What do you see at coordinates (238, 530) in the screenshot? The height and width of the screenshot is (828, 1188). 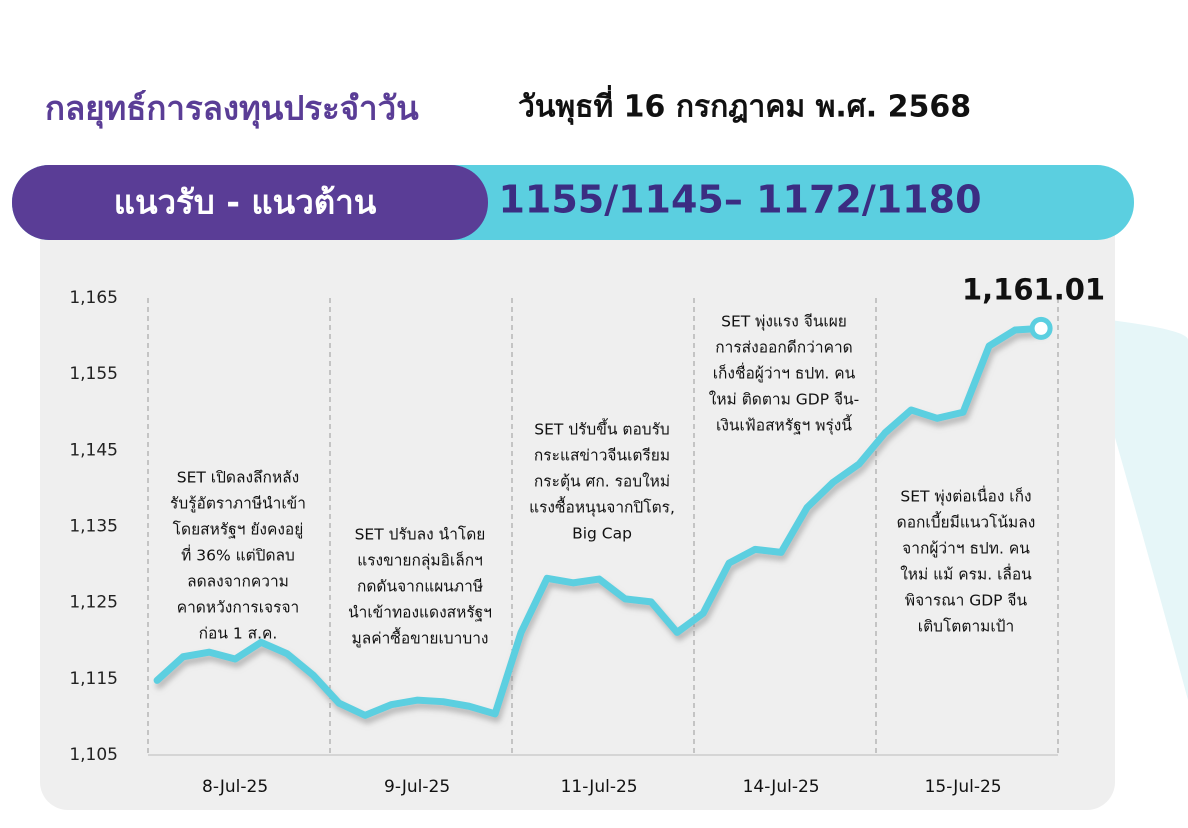 I see `annotation: โดยสหรัฐฯ ยังคงอยู่` at bounding box center [238, 530].